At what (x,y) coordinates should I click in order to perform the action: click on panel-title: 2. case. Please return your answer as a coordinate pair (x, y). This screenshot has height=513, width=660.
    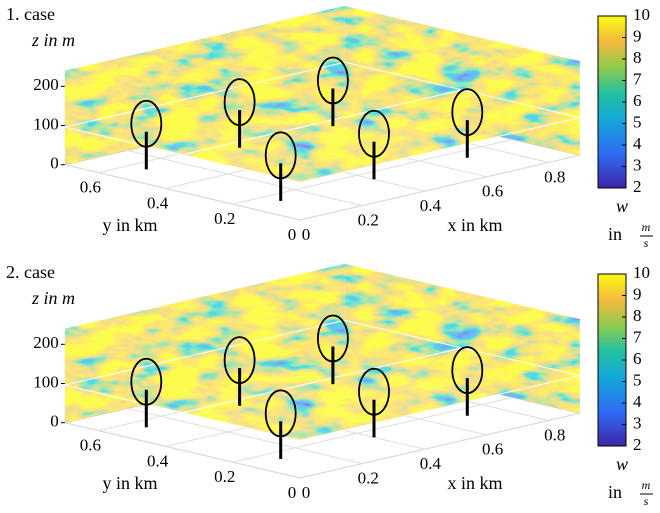
    Looking at the image, I should click on (30, 272).